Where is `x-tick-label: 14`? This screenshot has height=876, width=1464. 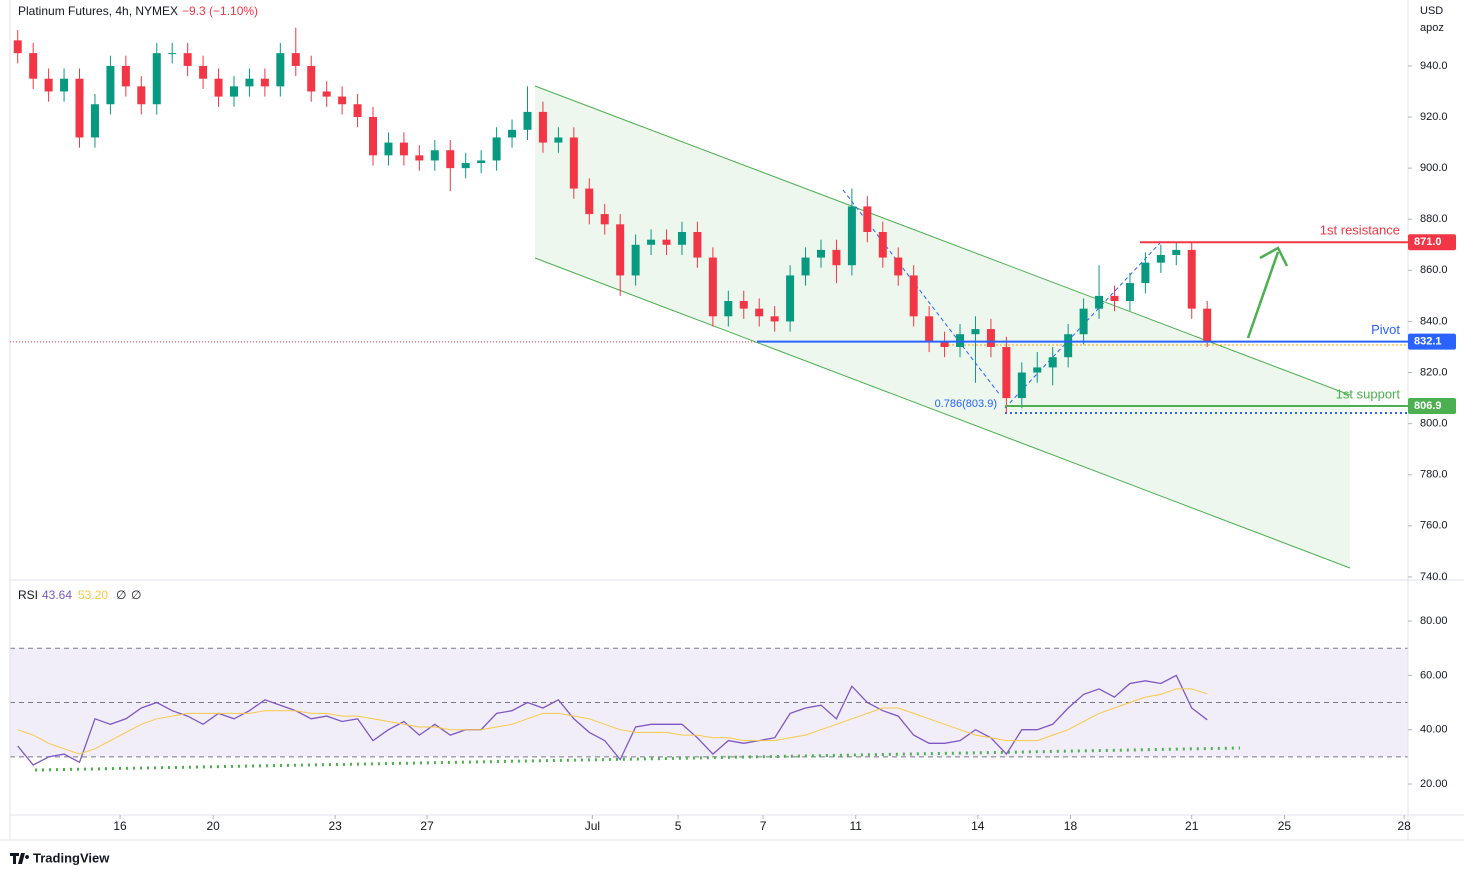
x-tick-label: 14 is located at coordinates (978, 826).